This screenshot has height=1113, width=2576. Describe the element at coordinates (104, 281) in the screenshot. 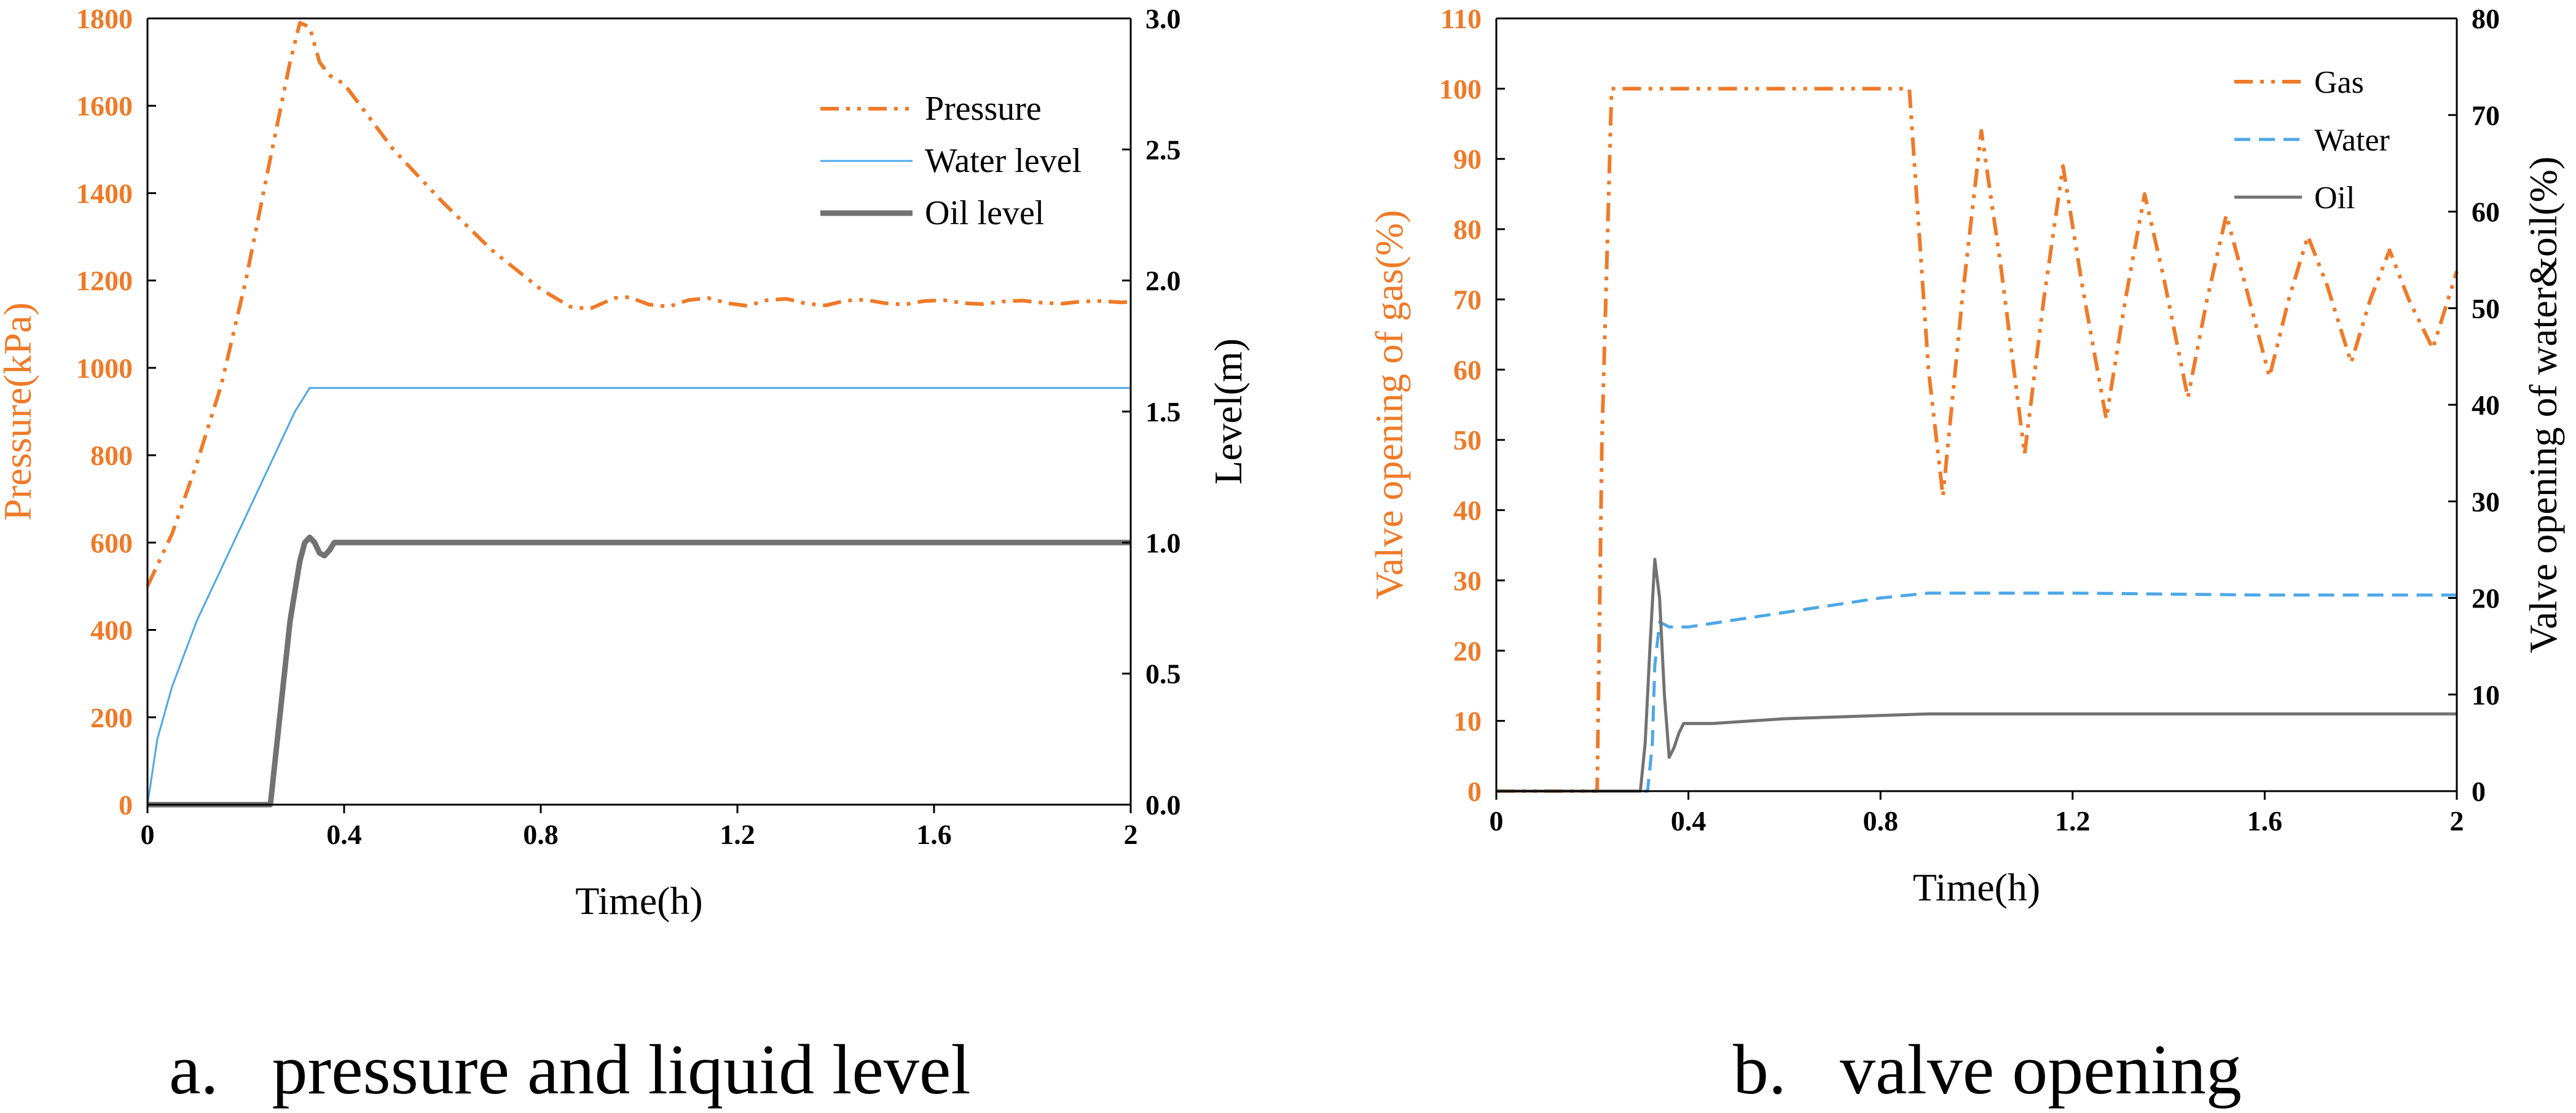

I see `left-y-tick-label: 1200` at that location.